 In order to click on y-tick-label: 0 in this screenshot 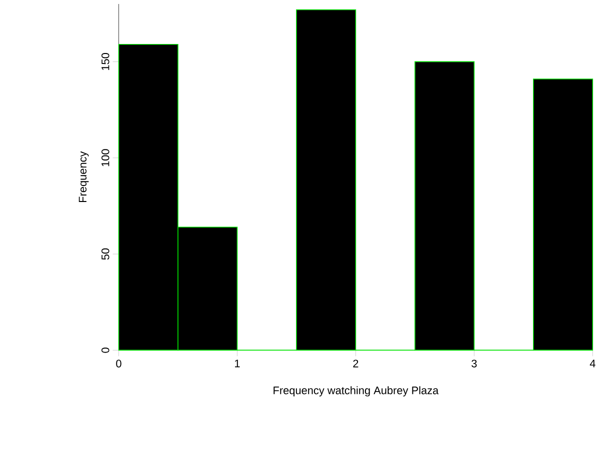, I will do `click(106, 350)`.